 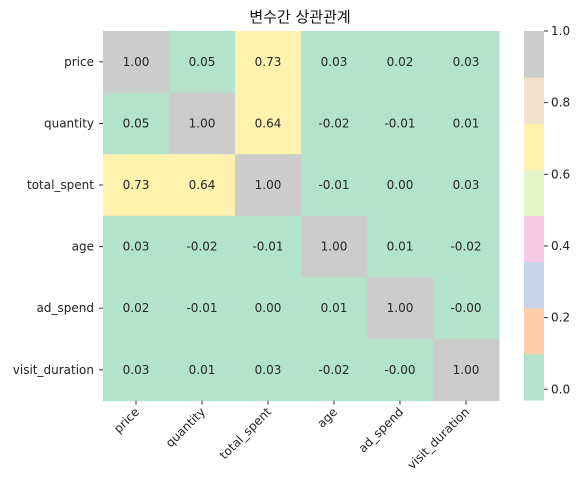 What do you see at coordinates (136, 185) in the screenshot?
I see `heatmap-cell-total_spent-price` at bounding box center [136, 185].